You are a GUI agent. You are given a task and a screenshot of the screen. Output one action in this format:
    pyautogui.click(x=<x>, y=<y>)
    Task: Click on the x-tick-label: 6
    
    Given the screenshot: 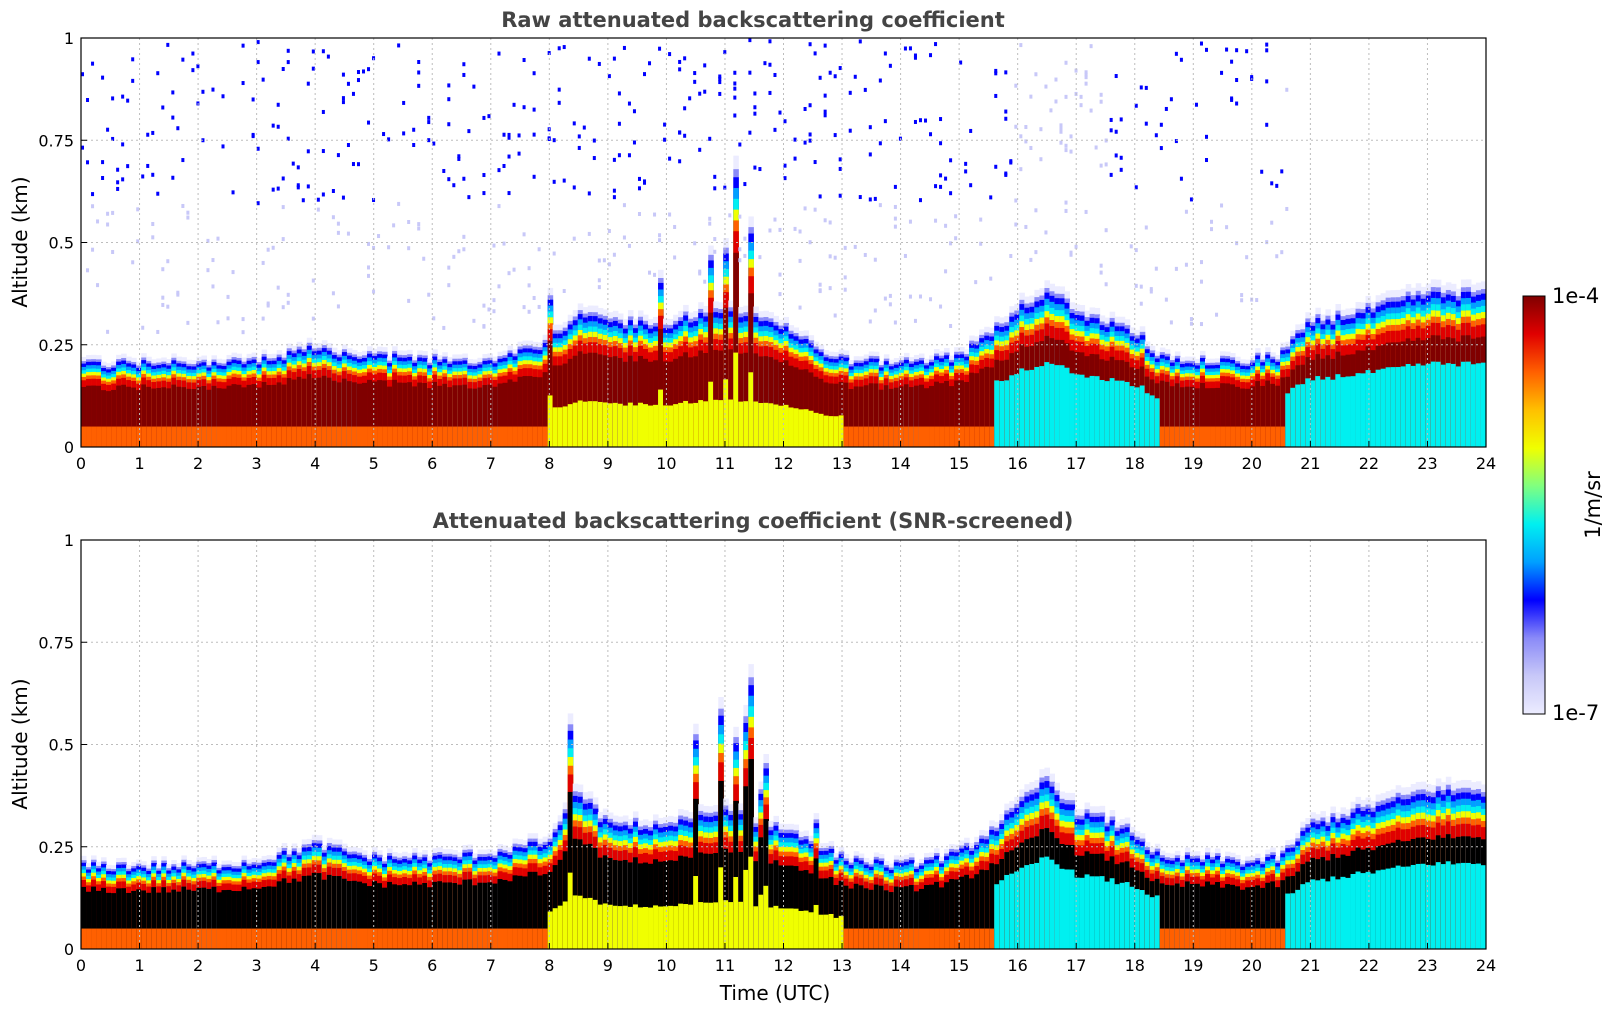 What is the action you would take?
    pyautogui.click(x=432, y=463)
    